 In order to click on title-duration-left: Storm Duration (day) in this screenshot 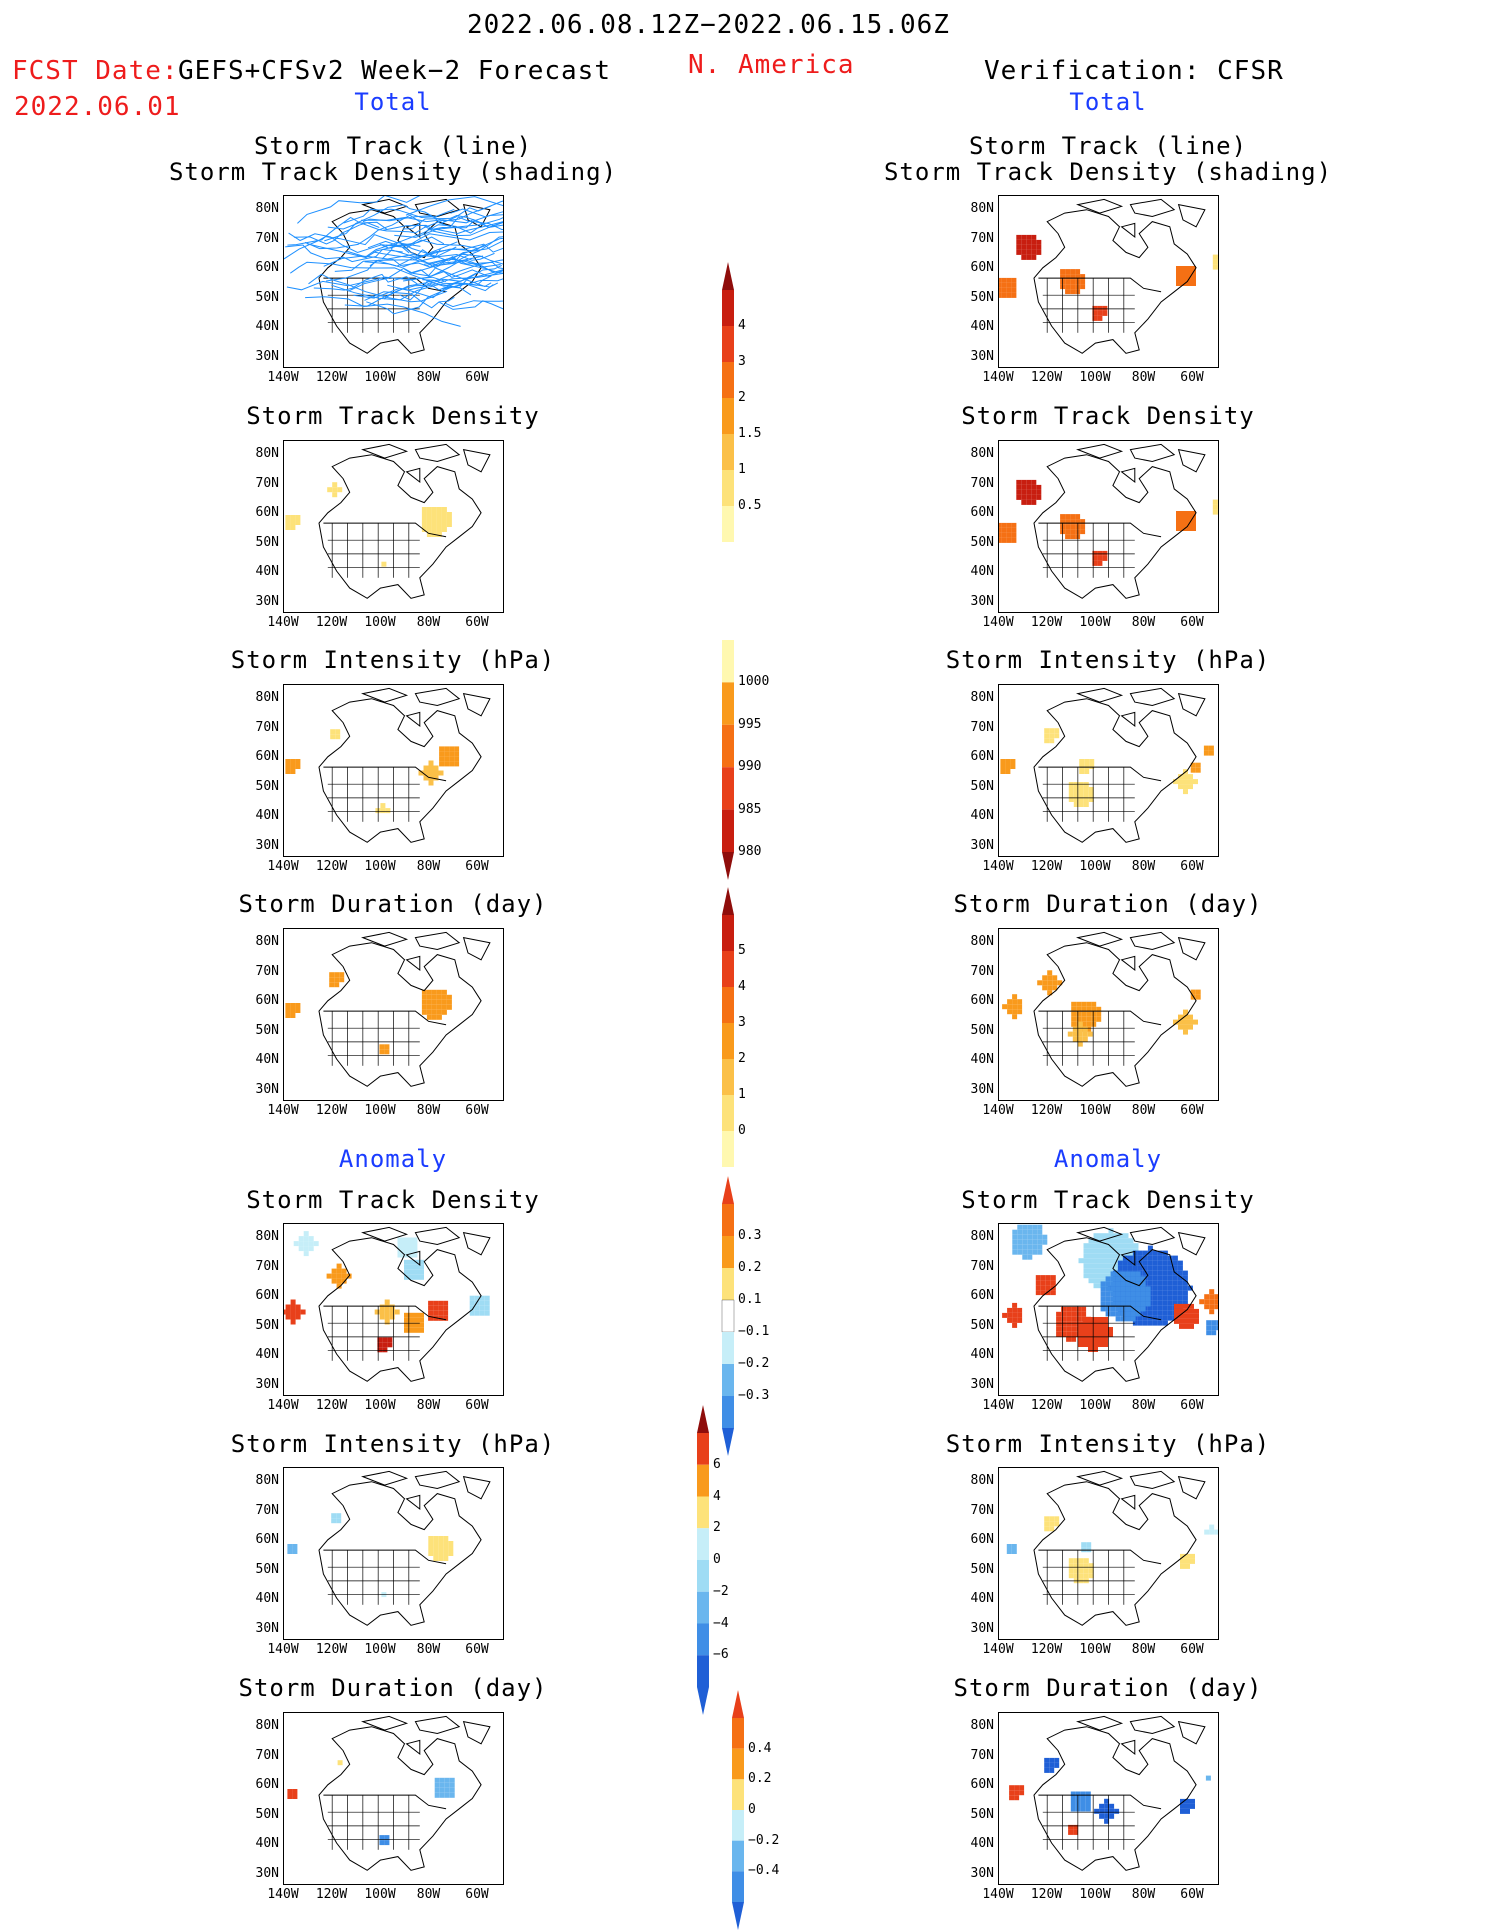, I will do `click(393, 904)`.